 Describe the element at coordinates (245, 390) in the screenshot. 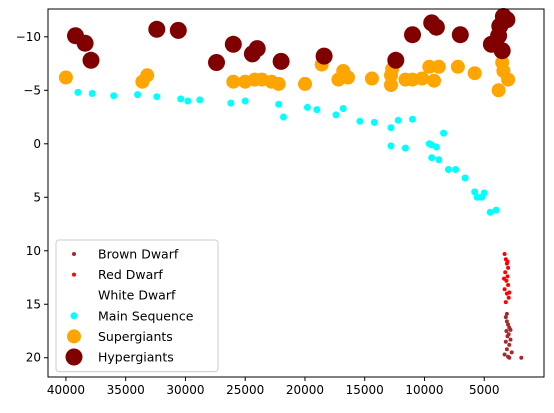

I see `x-tick-label-3: 25000` at that location.